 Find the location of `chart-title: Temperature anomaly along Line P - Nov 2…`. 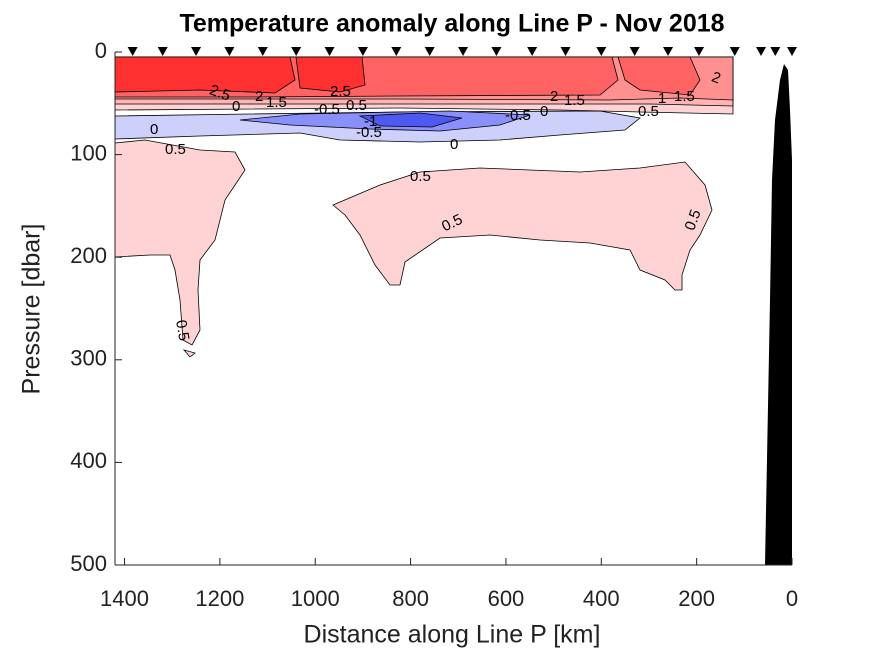

chart-title: Temperature anomaly along Line P - Nov 2… is located at coordinates (451, 24).